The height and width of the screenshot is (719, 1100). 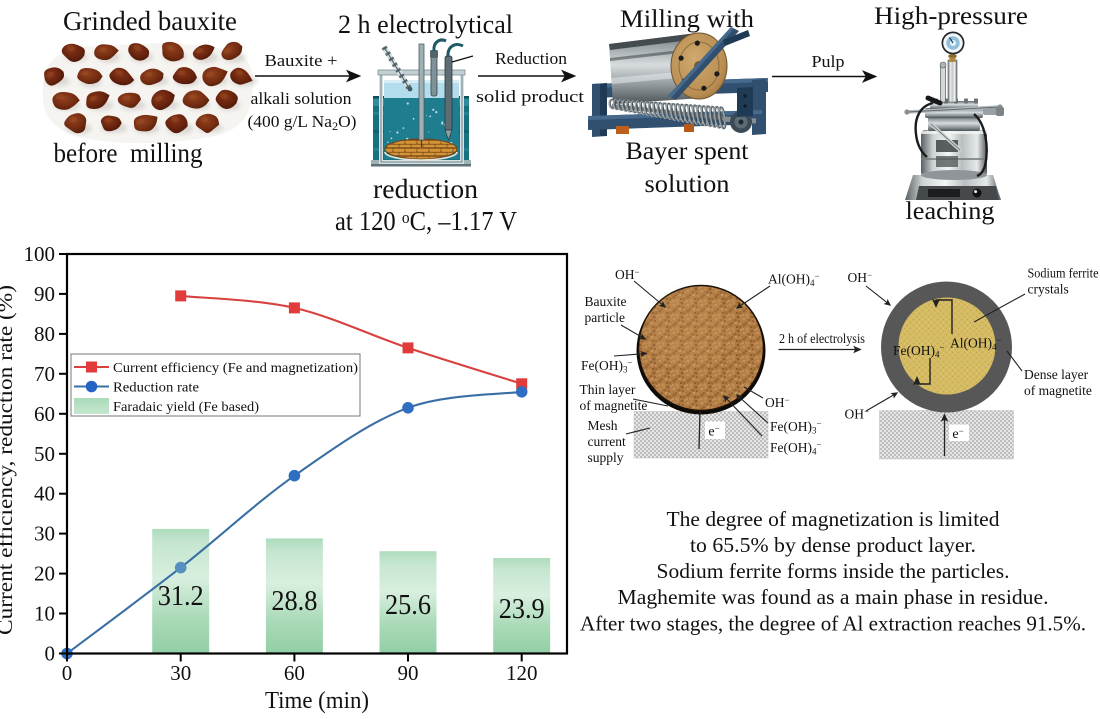 I want to click on svg-text: reduction, so click(x=426, y=189).